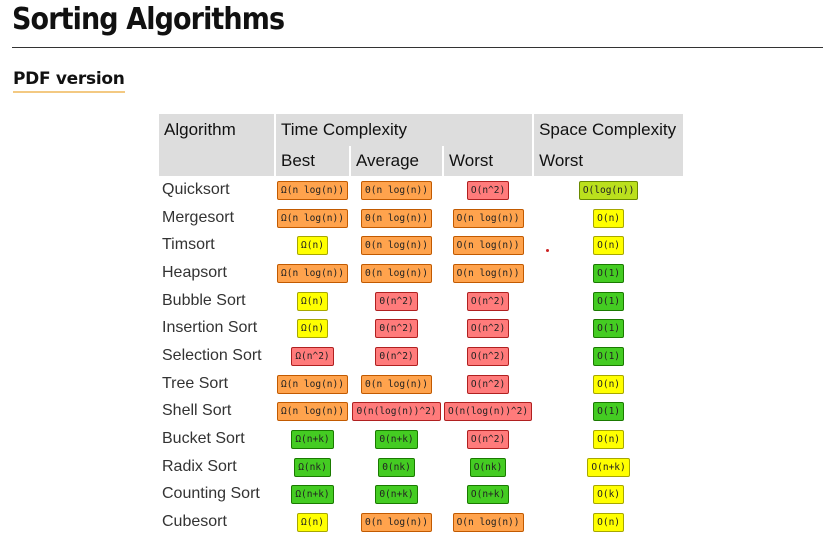 This screenshot has height=557, width=834. Describe the element at coordinates (396, 412) in the screenshot. I see `average-complexity-badge: Θ(n(log(n))^2)` at that location.